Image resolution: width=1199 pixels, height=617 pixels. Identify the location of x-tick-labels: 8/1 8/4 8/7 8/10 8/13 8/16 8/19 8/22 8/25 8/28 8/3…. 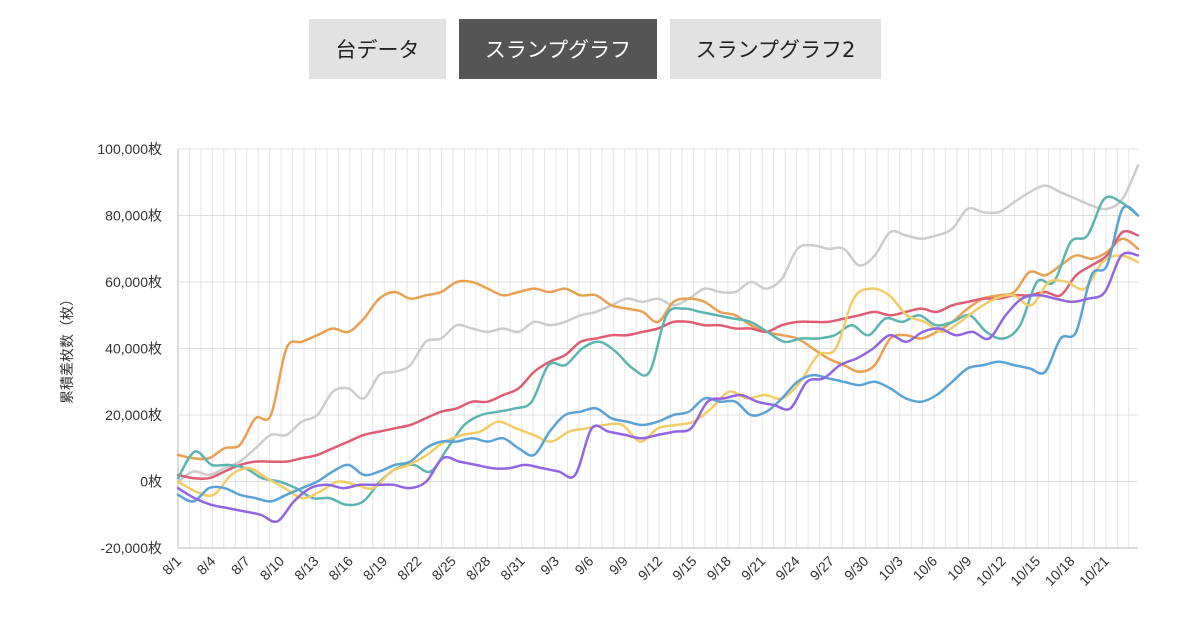
(635, 571).